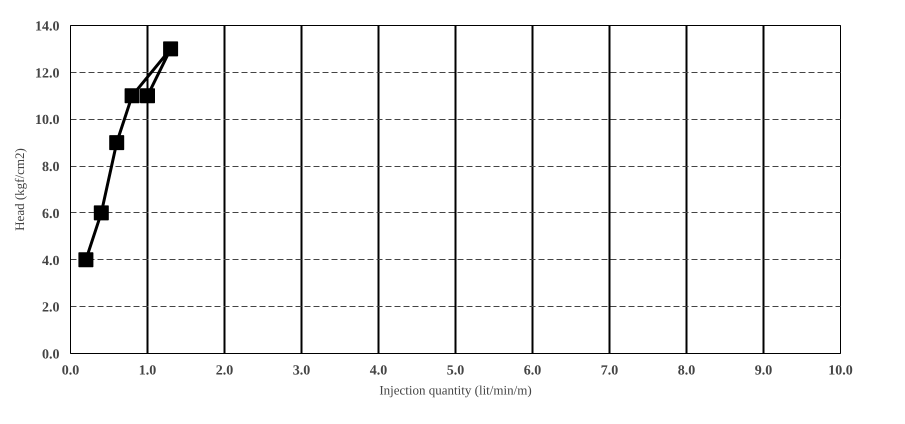 This screenshot has width=905, height=424. What do you see at coordinates (47, 74) in the screenshot?
I see `y-tick-label: 12.0` at bounding box center [47, 74].